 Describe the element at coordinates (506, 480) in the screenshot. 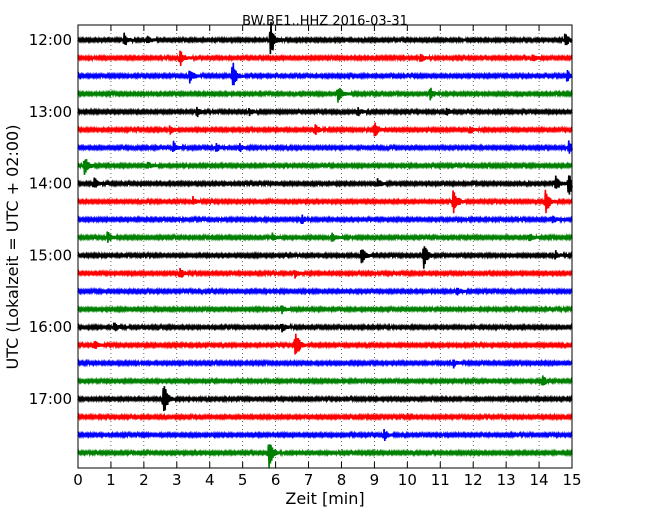

I see `x-tick-label: 13` at that location.